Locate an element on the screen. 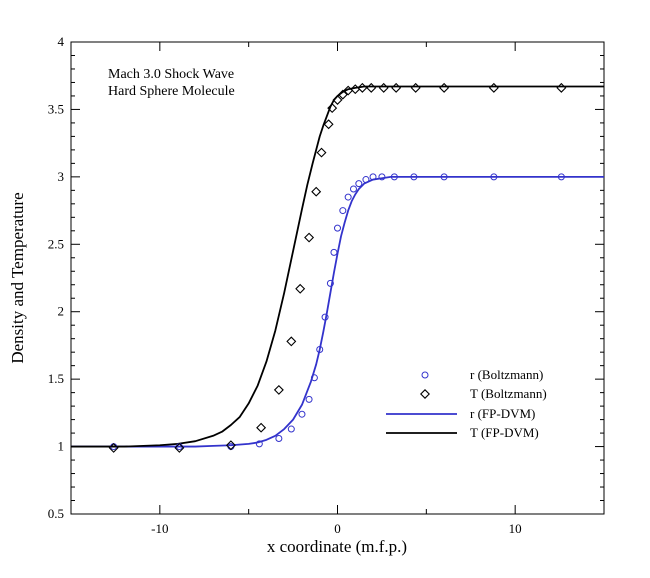  annotation-line-2: Hard Sphere Molecule is located at coordinates (171, 91).